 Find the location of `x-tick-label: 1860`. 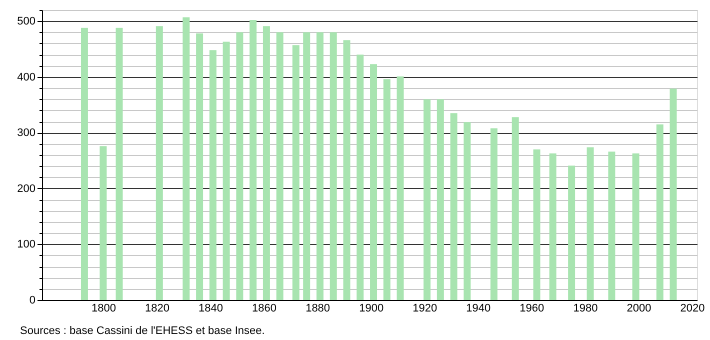

x-tick-label: 1860 is located at coordinates (264, 308).